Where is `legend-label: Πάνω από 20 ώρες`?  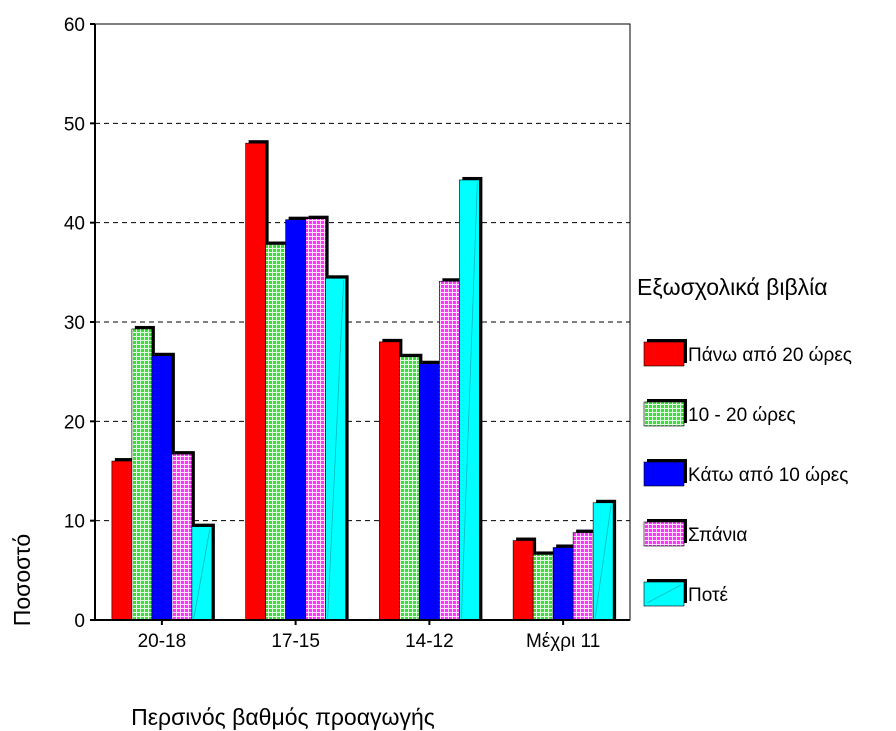 legend-label: Πάνω από 20 ώρες is located at coordinates (770, 355).